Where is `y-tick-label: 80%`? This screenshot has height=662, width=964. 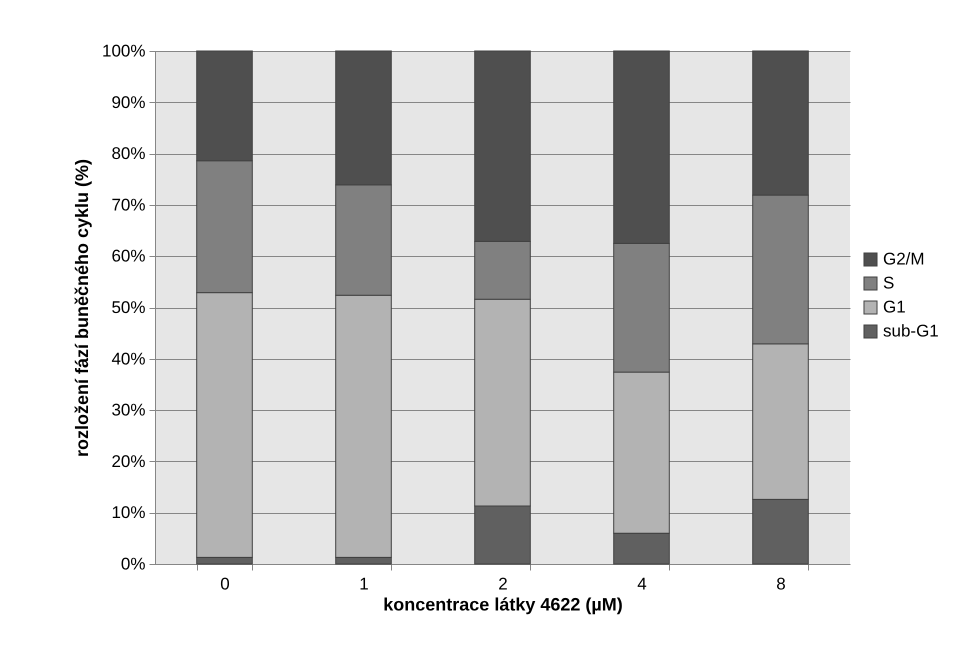 y-tick-label: 80% is located at coordinates (128, 154).